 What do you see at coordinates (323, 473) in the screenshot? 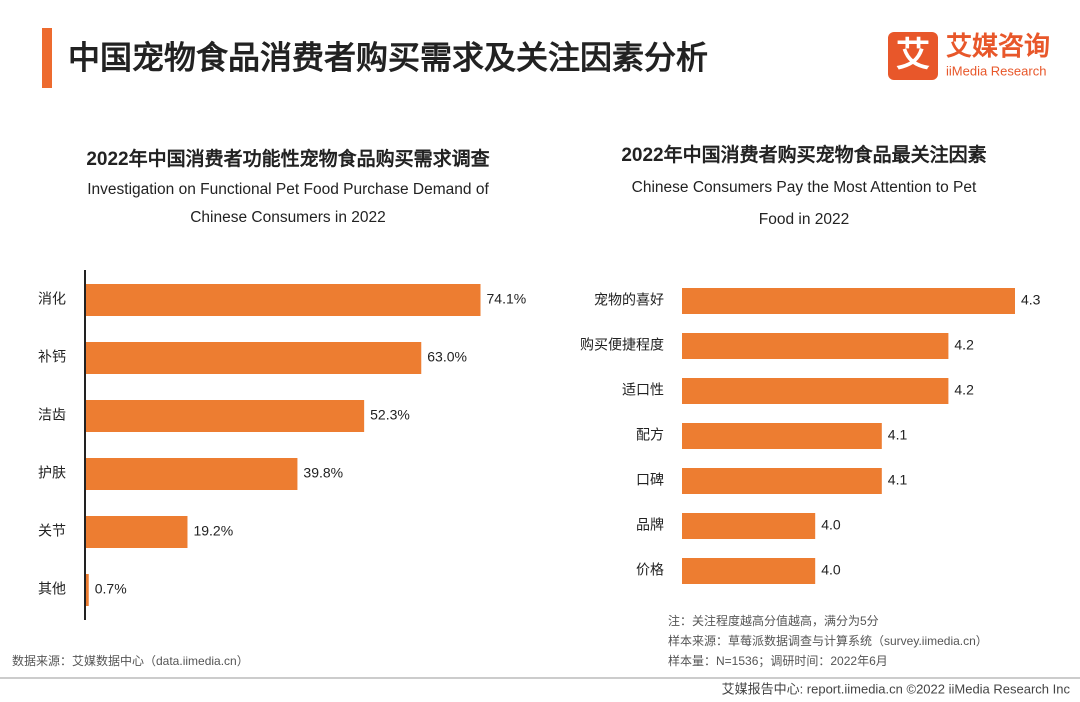
I see `value-label: 39.8%` at bounding box center [323, 473].